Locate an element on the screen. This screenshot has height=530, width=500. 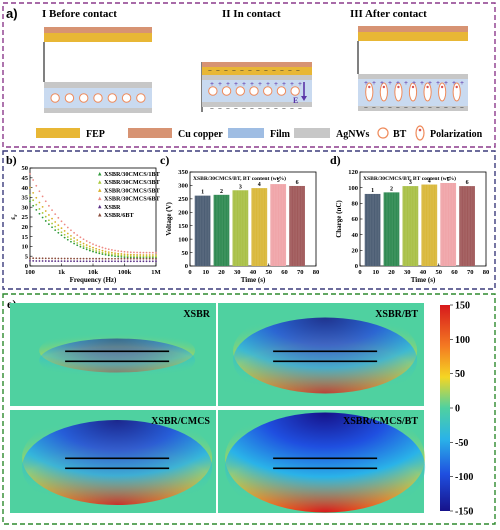
polarized-particle is located at coordinates (442, 92).